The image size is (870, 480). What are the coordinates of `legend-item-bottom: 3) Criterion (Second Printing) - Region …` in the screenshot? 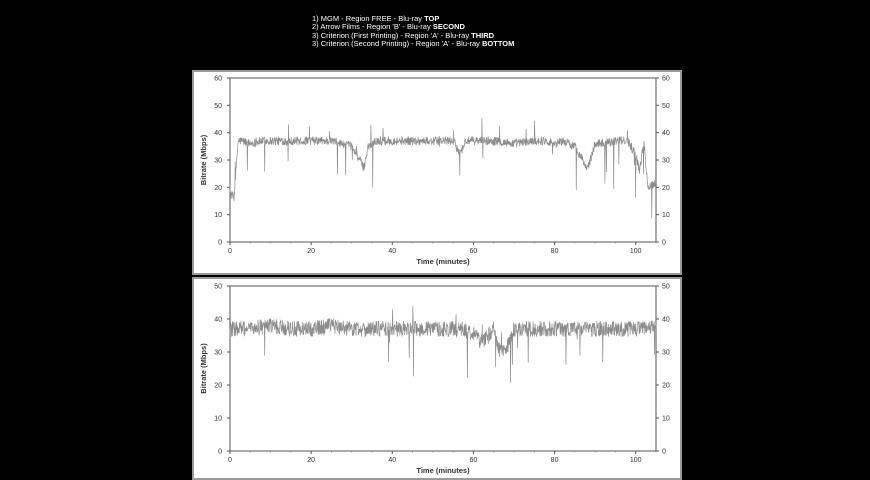 It's located at (413, 44).